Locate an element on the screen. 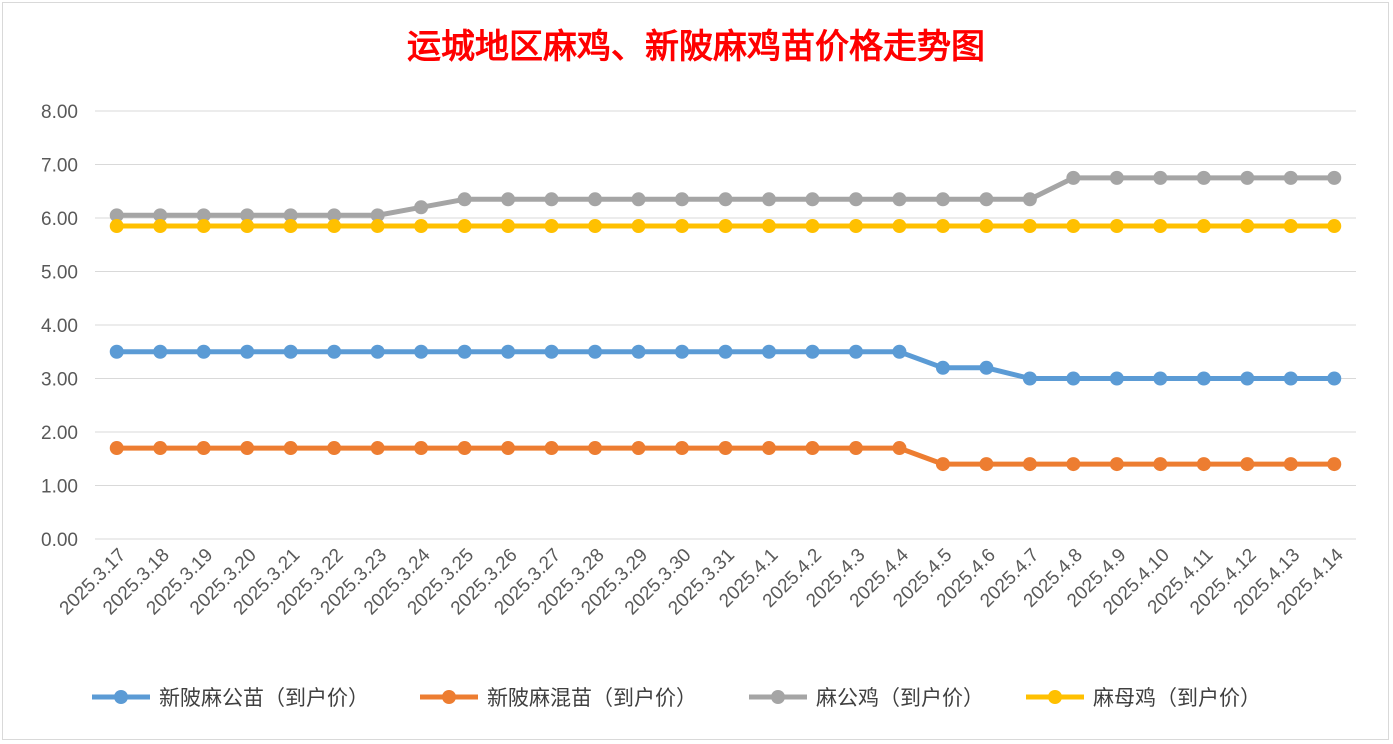 The width and height of the screenshot is (1393, 744). y-tick-label: 4.00 is located at coordinates (59, 326).